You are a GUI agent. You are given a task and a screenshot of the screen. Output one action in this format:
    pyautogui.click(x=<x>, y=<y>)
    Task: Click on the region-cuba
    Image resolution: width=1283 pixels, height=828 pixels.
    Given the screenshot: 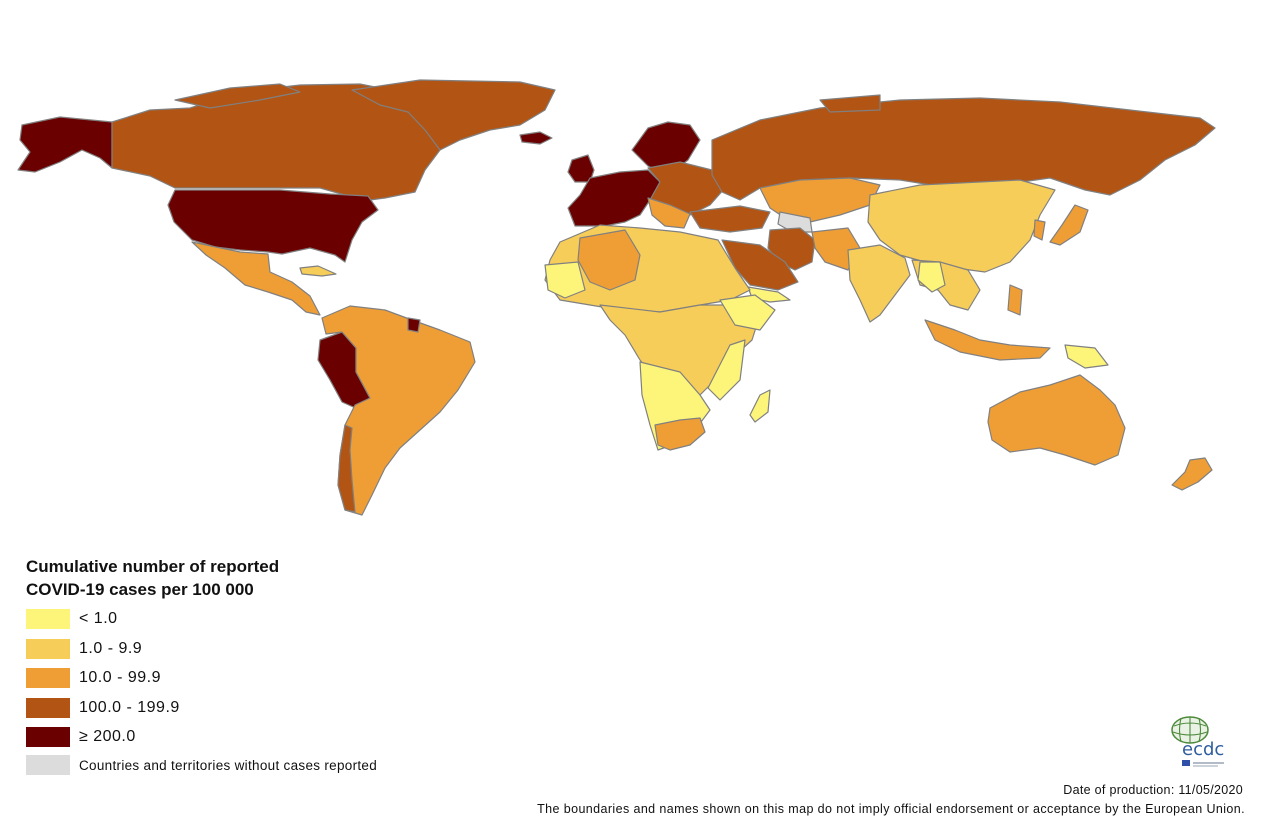 What is the action you would take?
    pyautogui.click(x=318, y=271)
    